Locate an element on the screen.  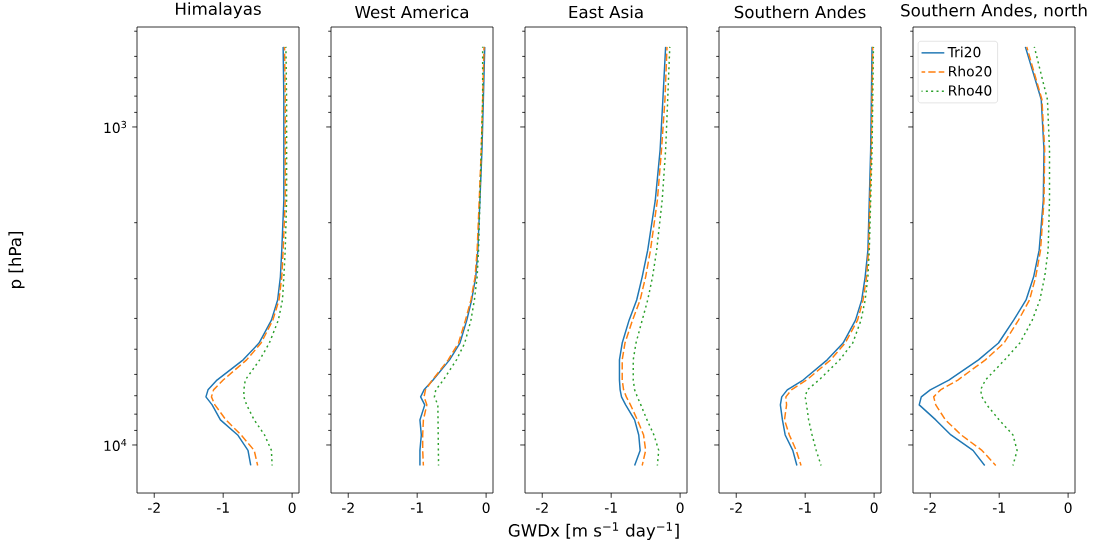
chart-title: Southern Andes, north is located at coordinates (994, 11).